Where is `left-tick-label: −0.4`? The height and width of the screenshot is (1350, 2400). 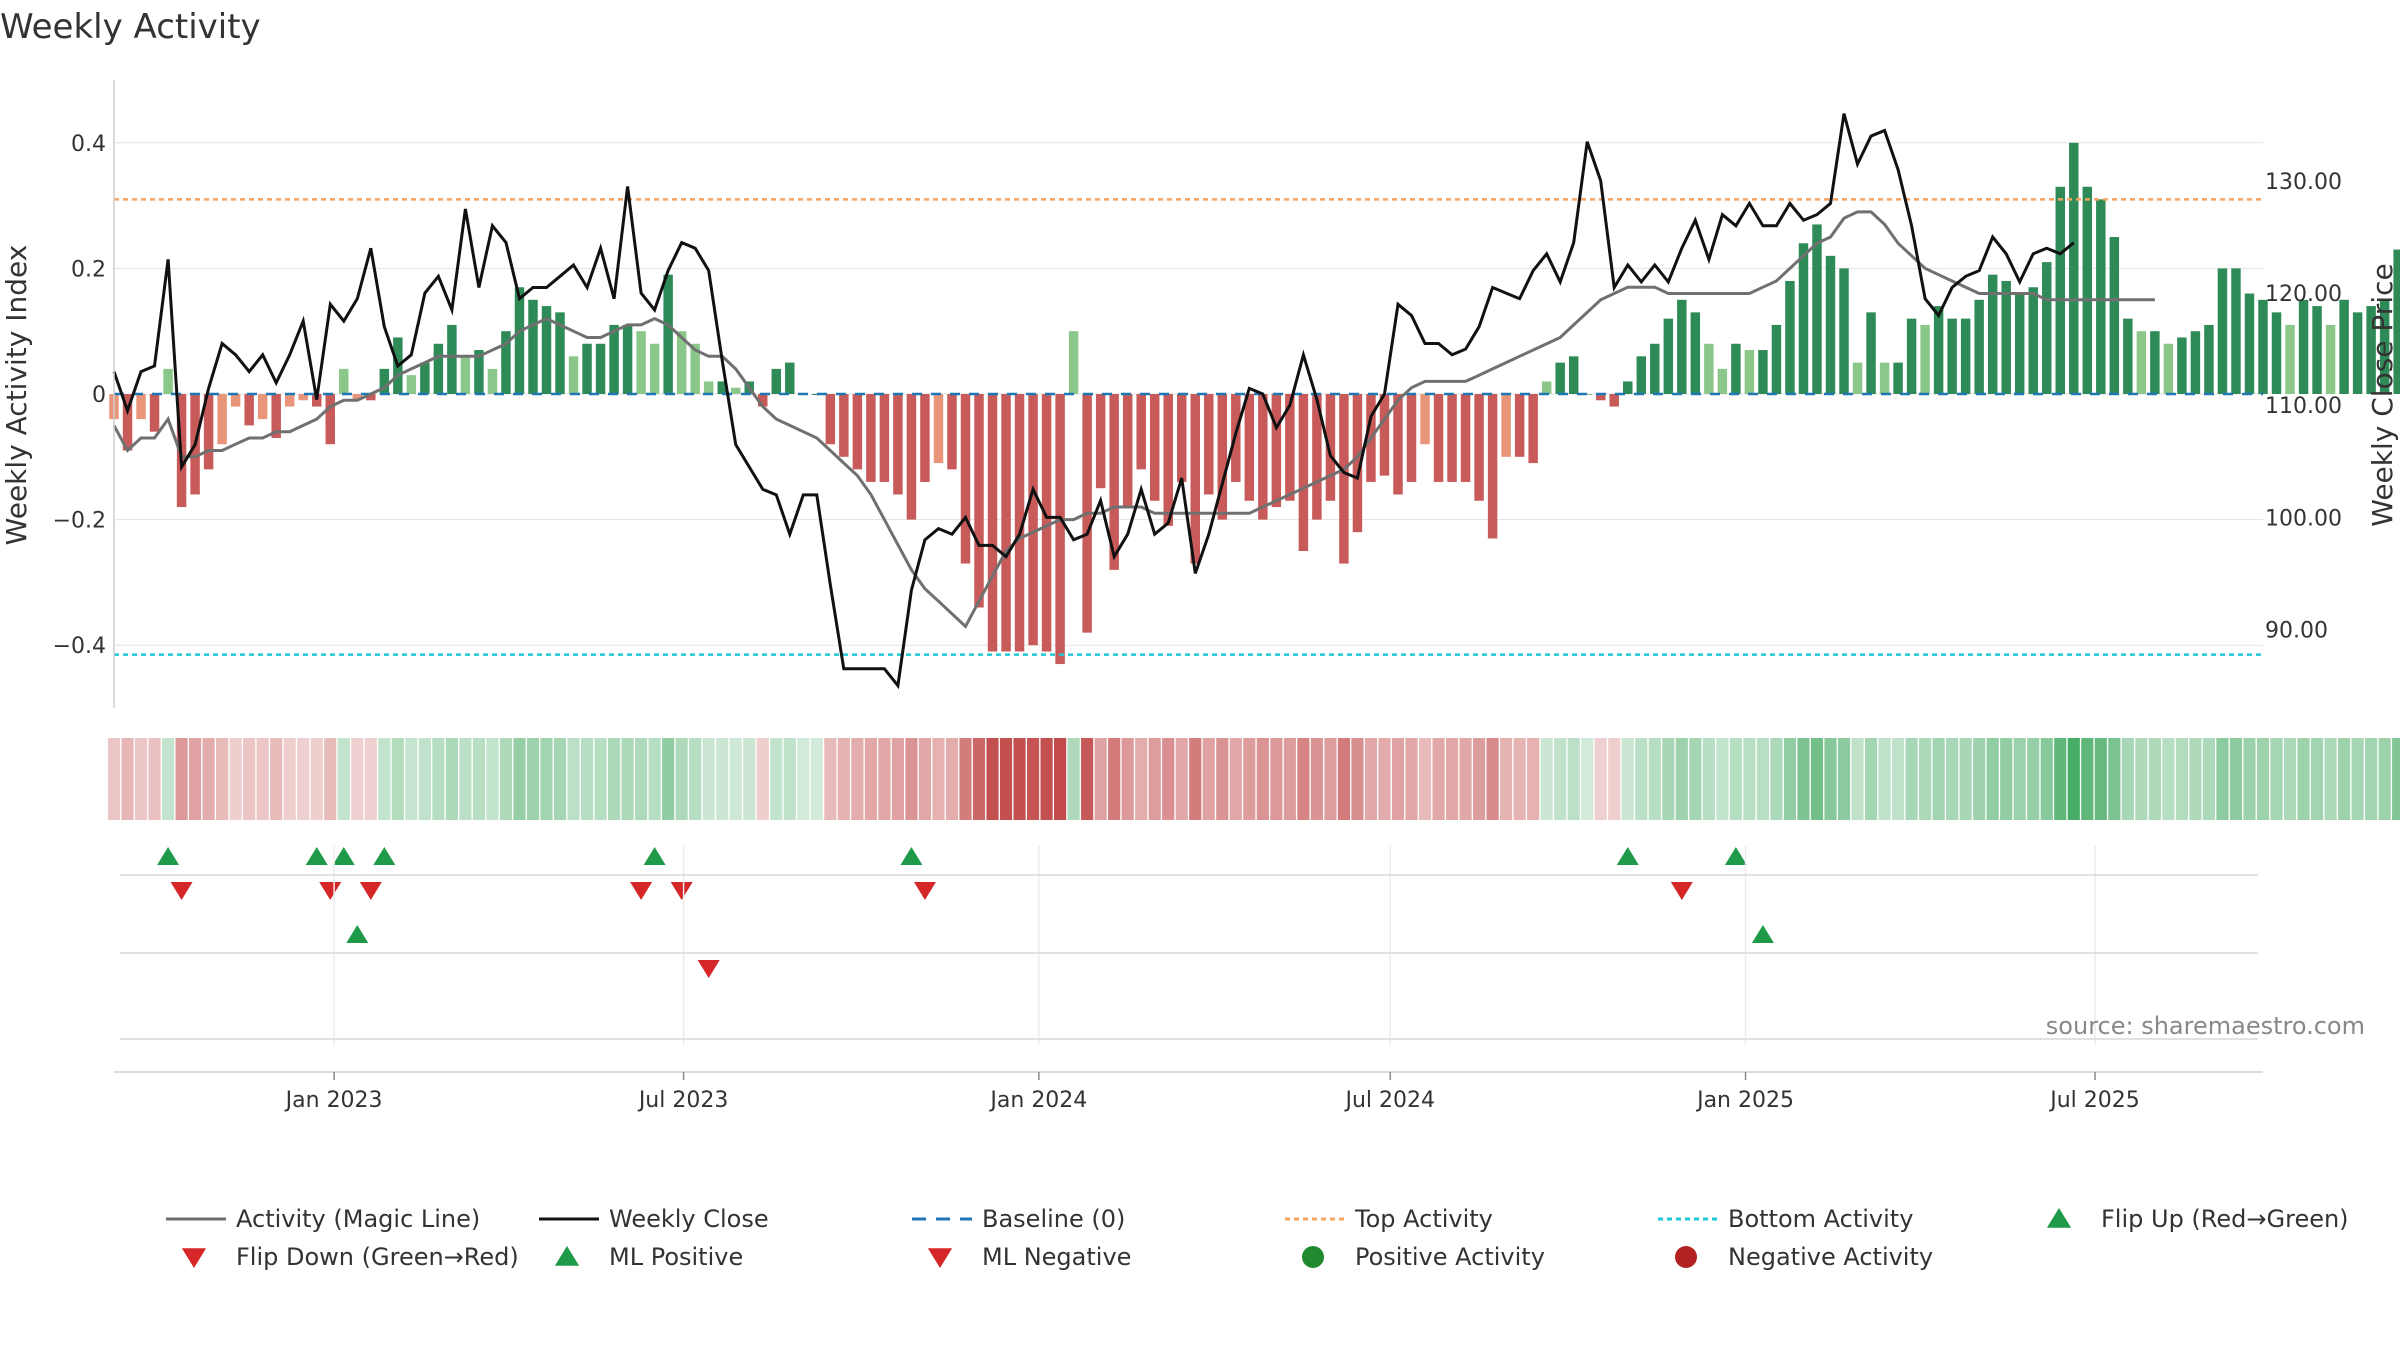
left-tick-label: −0.4 is located at coordinates (79, 646).